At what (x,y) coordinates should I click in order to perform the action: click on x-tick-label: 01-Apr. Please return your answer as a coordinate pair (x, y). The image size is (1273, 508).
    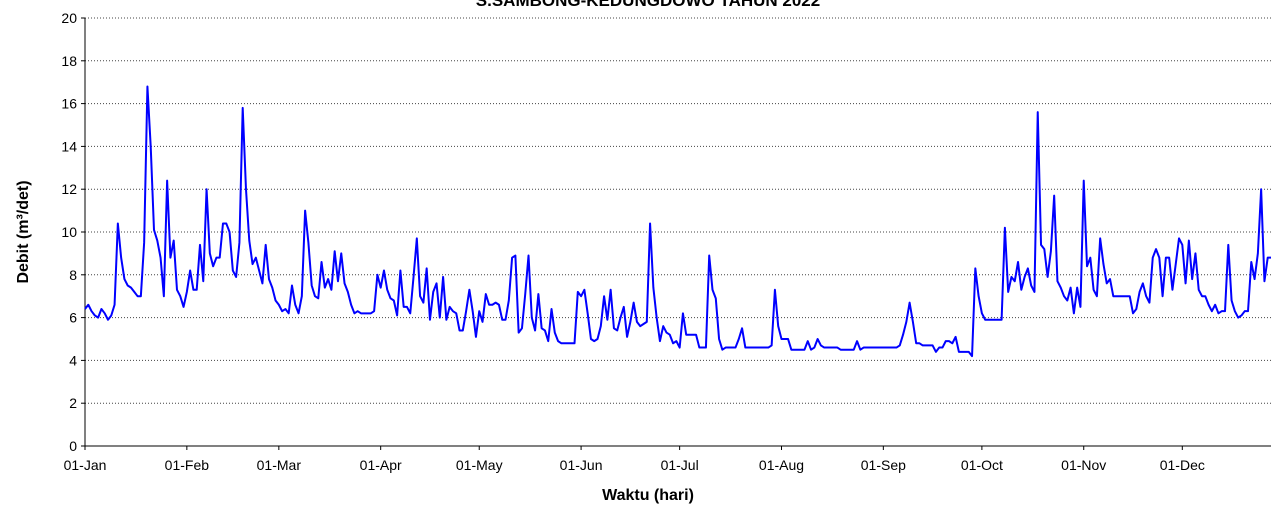
    Looking at the image, I should click on (381, 465).